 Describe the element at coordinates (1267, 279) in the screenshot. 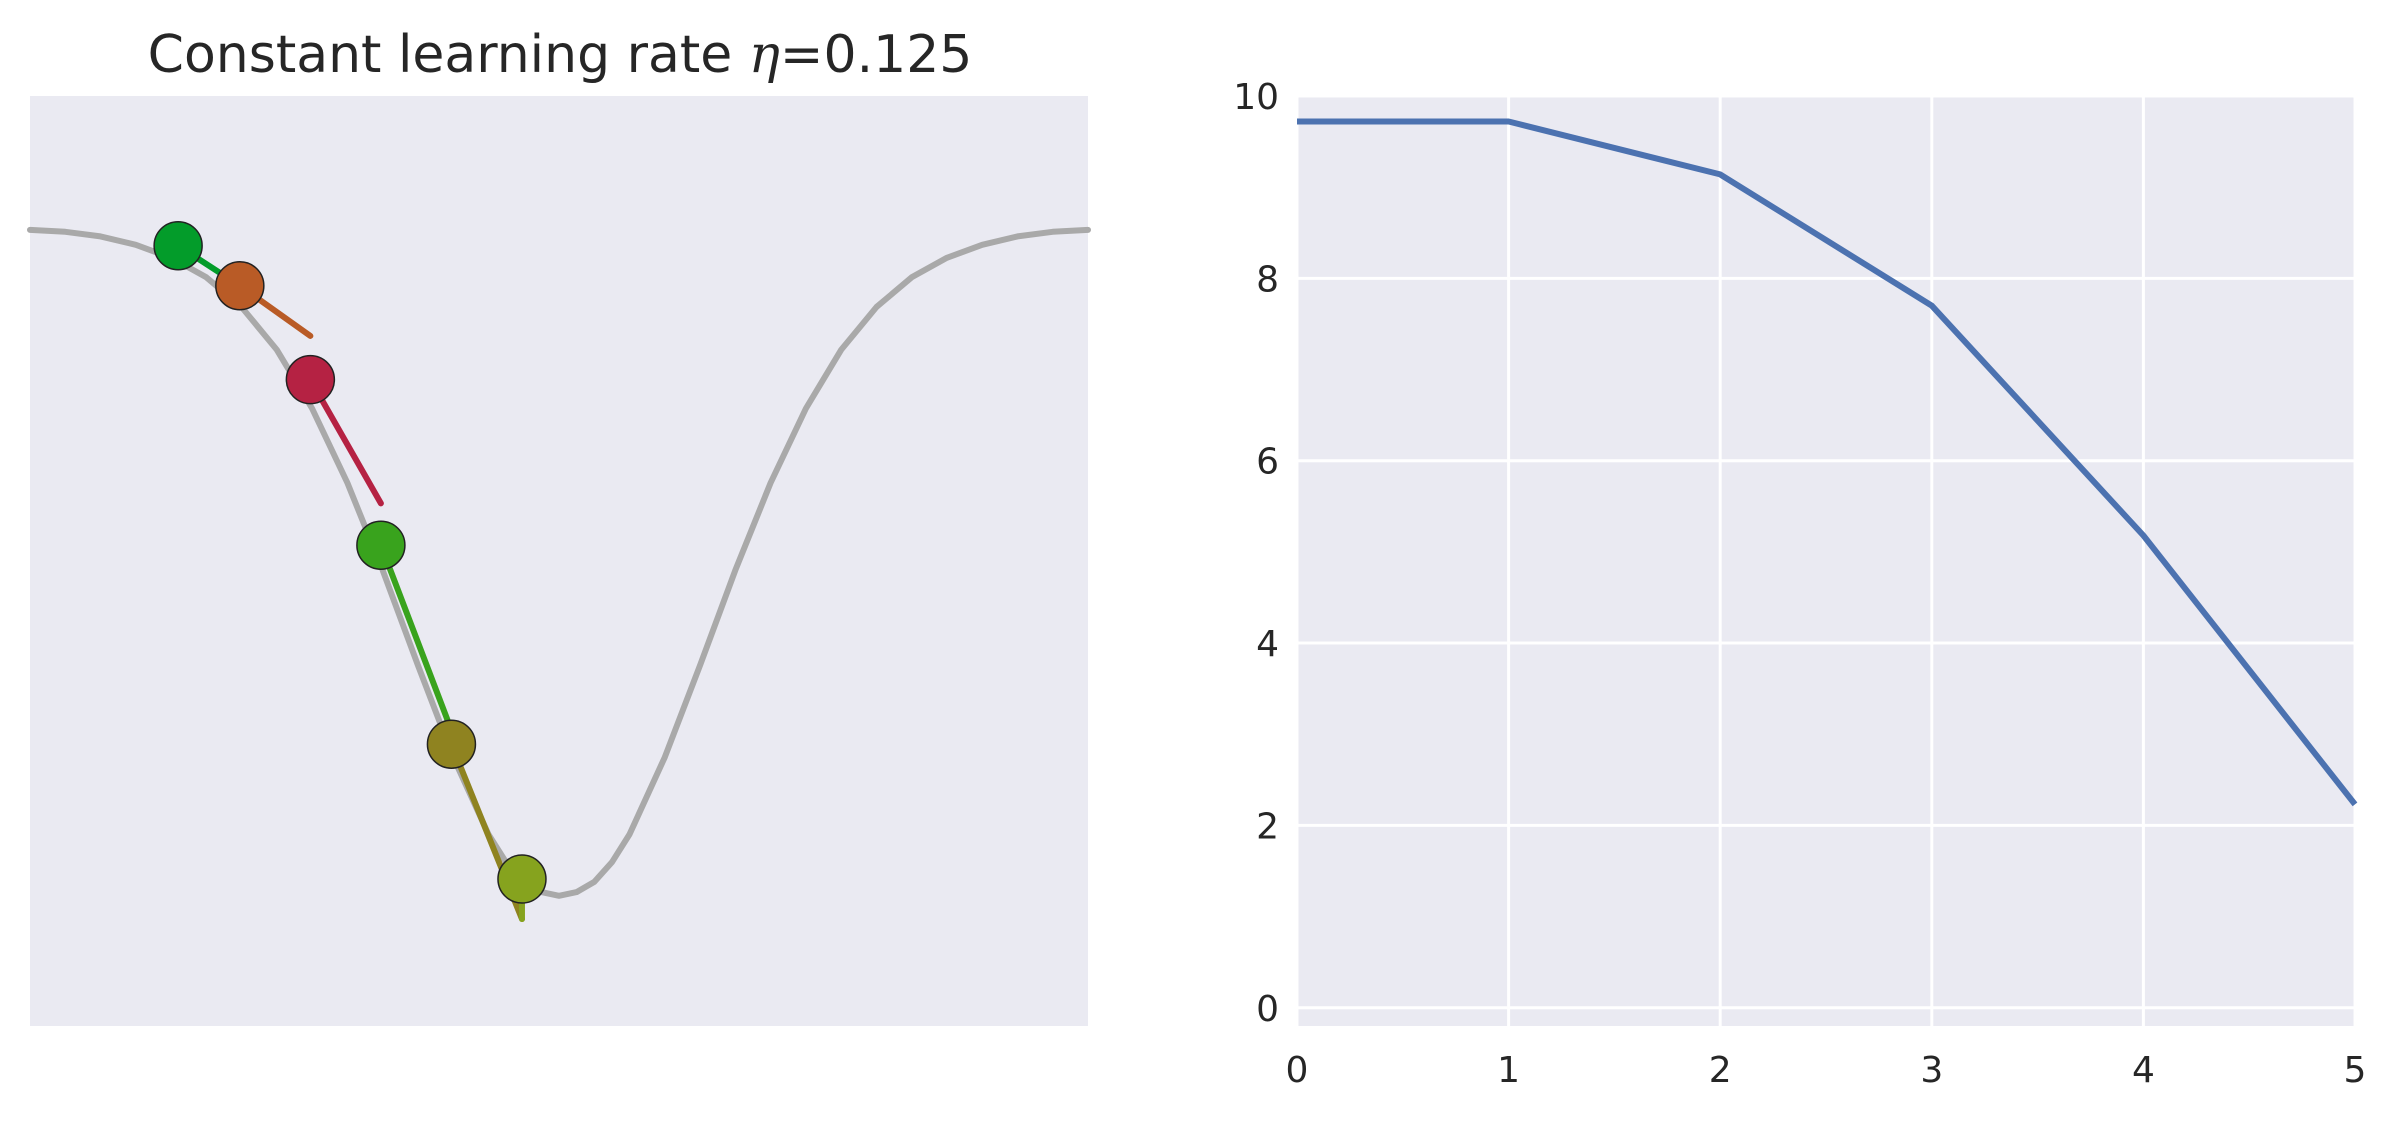

I see `y-tick-label-8: 8` at that location.